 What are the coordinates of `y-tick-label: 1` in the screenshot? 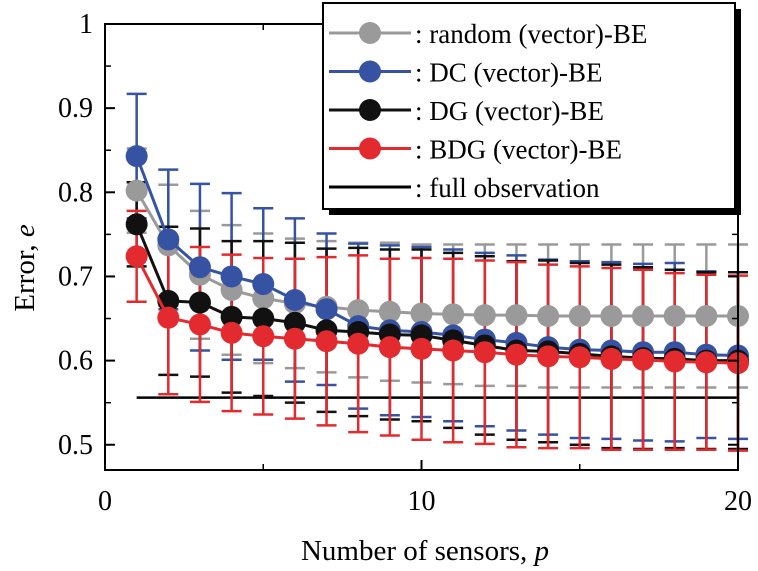 It's located at (86, 24).